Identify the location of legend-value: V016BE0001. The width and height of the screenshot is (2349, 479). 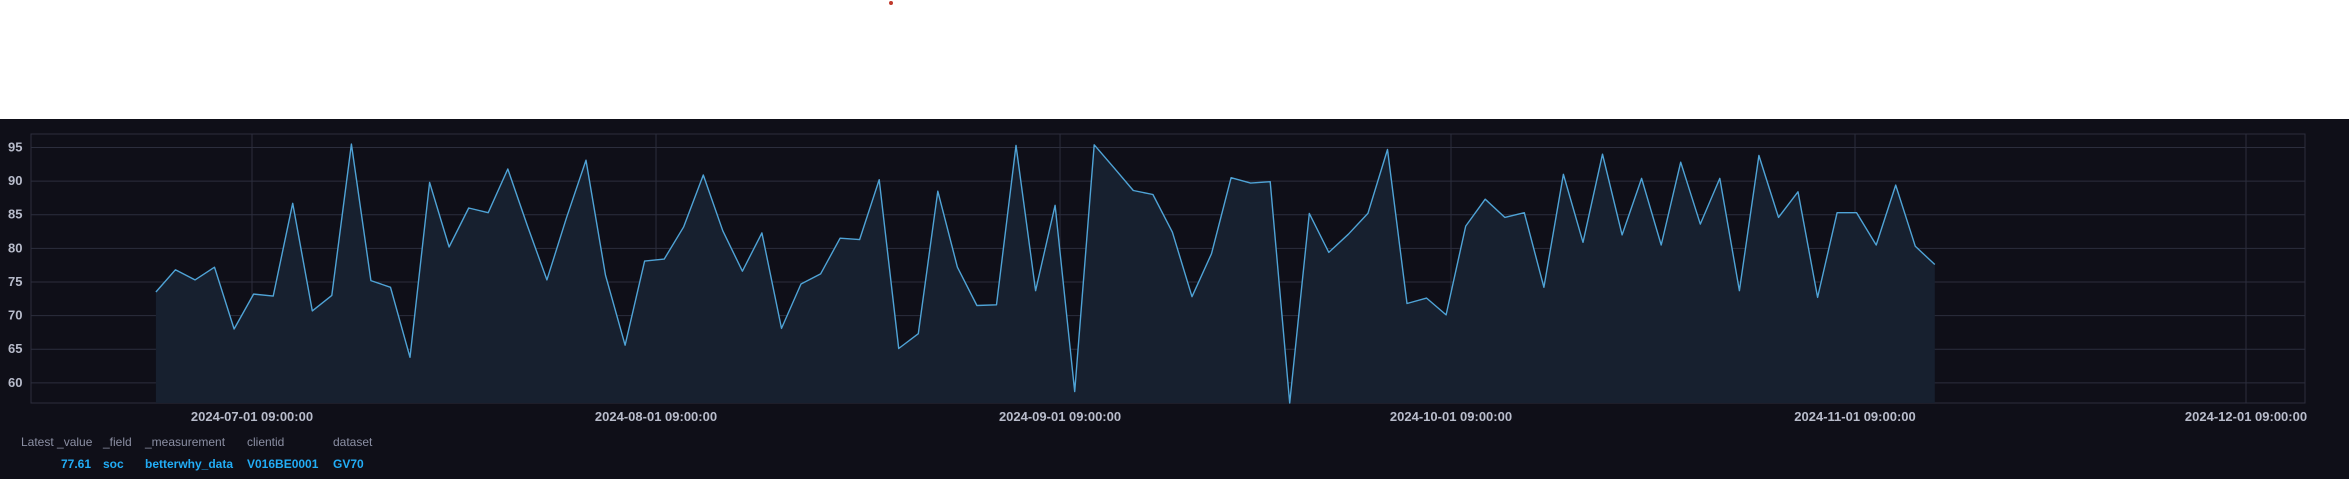
(283, 464).